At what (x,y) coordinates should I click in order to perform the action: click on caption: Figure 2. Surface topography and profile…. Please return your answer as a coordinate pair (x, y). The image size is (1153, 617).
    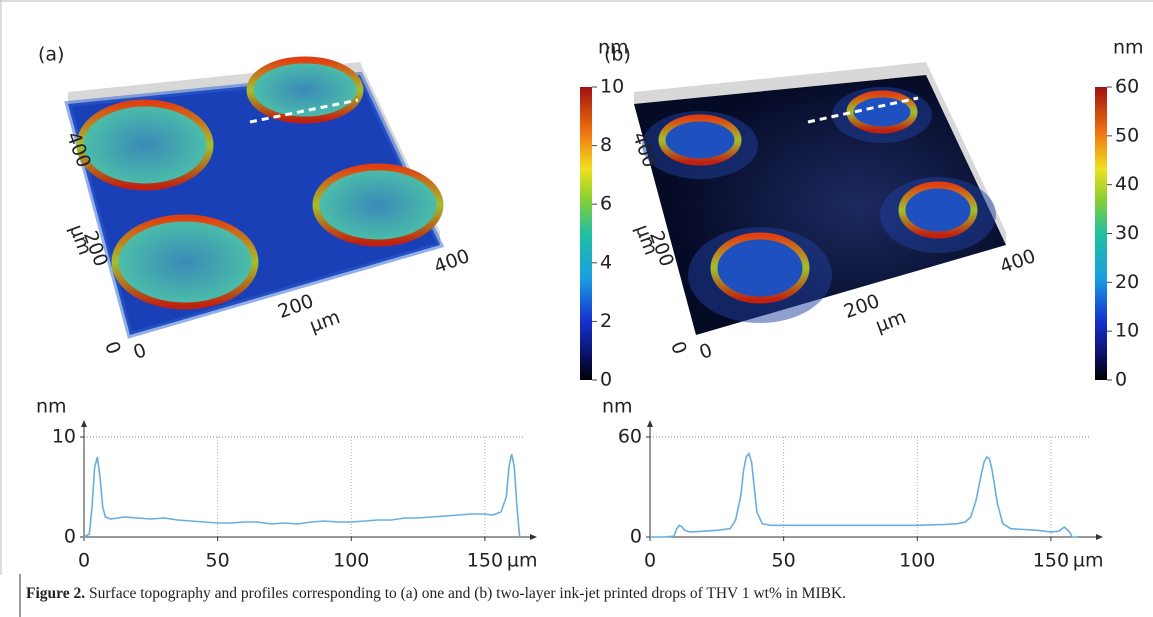
    Looking at the image, I should click on (436, 594).